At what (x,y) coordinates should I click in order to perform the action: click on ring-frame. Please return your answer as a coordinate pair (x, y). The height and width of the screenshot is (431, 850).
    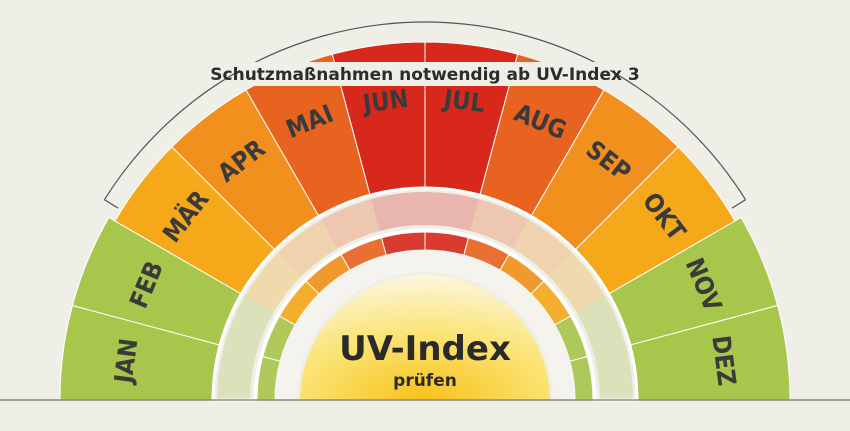
    Looking at the image, I should click on (425, 325).